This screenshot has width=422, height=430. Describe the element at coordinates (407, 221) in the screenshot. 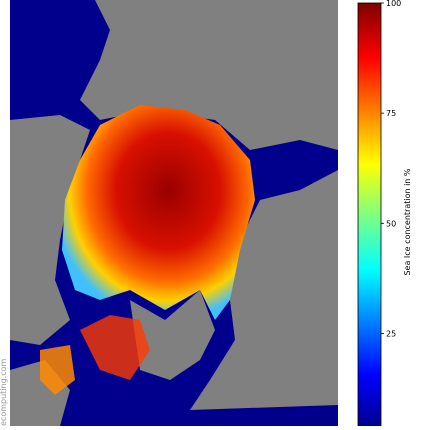

I see `colorbar-label: Sea Ice concentration in %` at that location.